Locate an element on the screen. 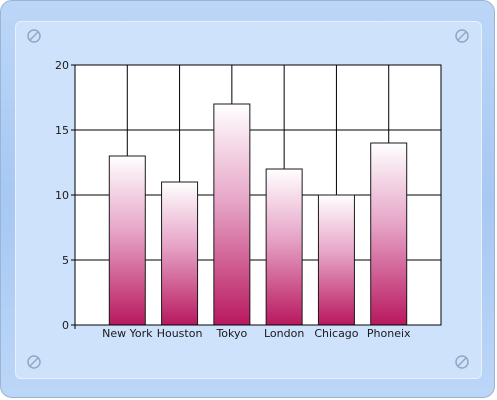  x-tick-label: Phoneix is located at coordinates (389, 333).